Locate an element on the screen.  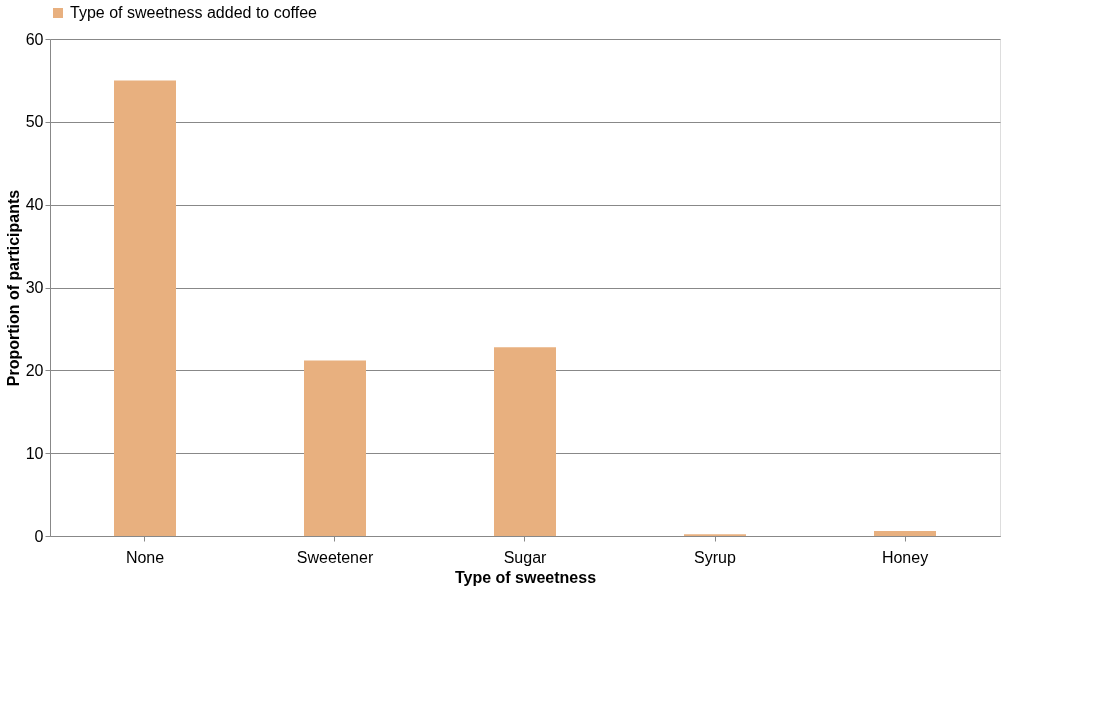
y-tick-label: 10 is located at coordinates (34, 453).